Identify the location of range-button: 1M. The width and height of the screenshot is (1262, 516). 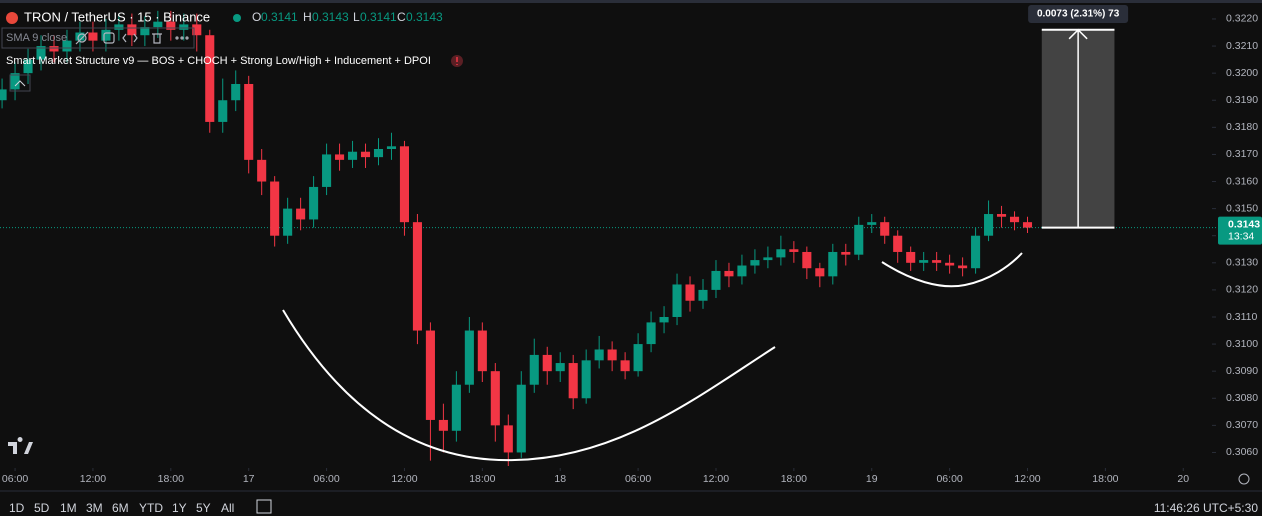
(68, 508).